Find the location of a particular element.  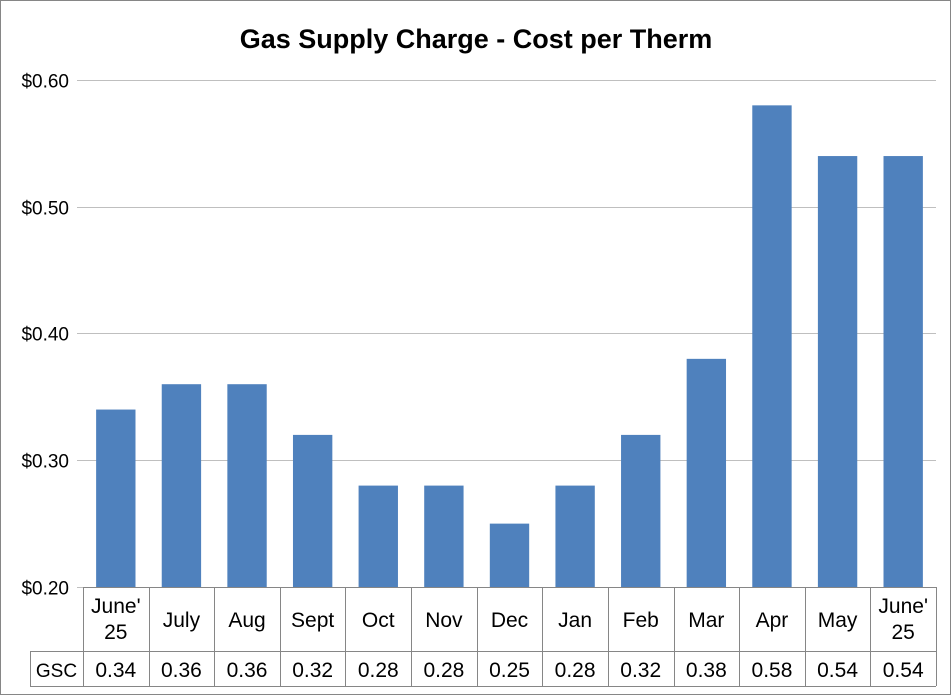

category-label: Oct is located at coordinates (378, 620).